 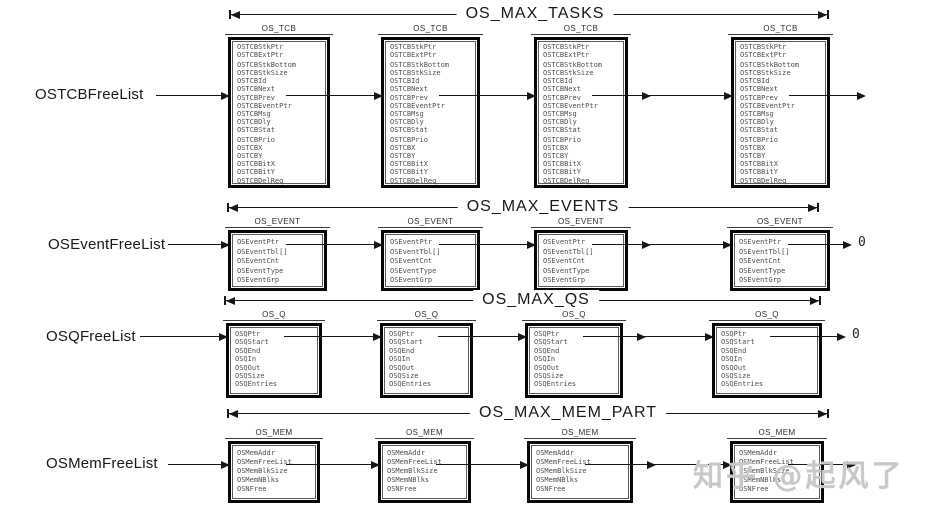 What do you see at coordinates (818, 464) in the screenshot?
I see `mem-tail-arrow-line` at bounding box center [818, 464].